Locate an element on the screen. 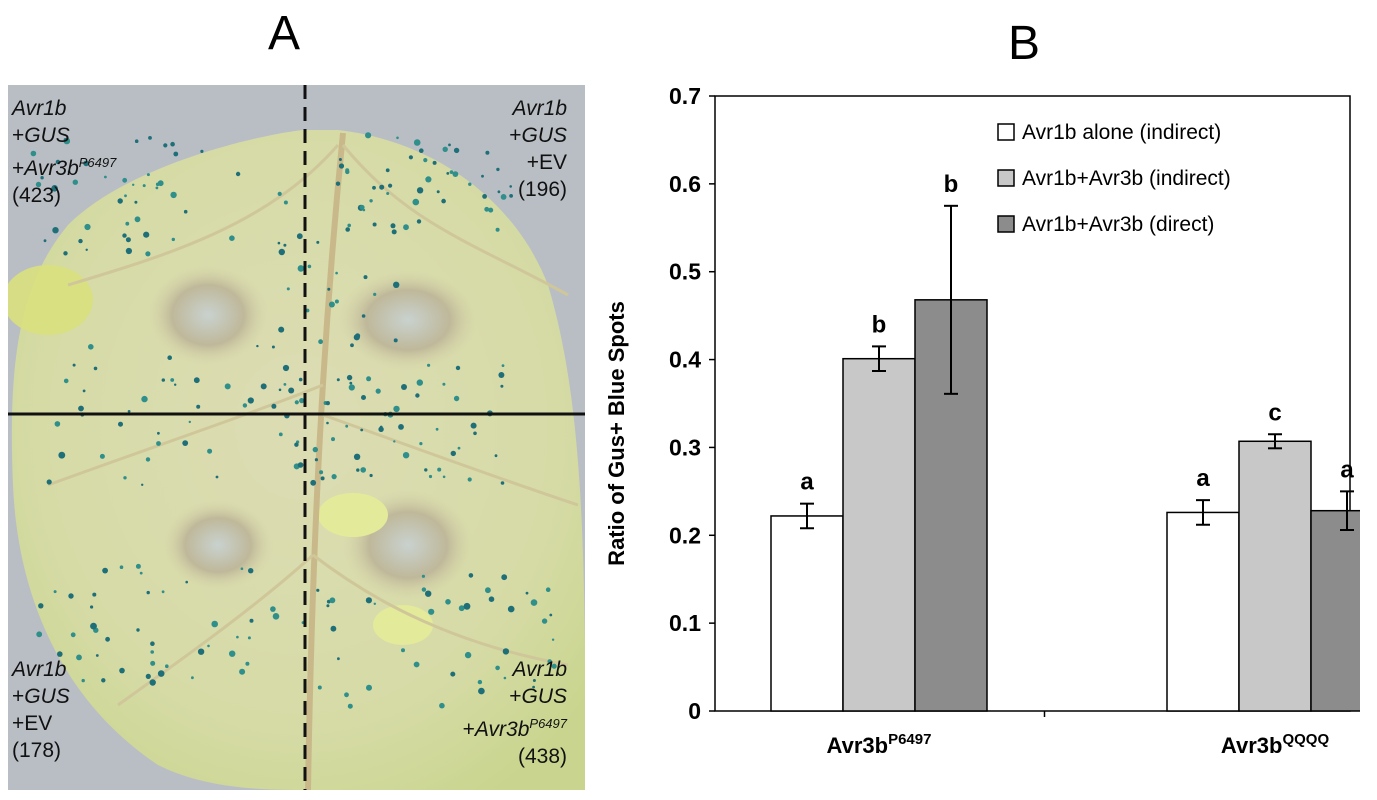  legend-swatch is located at coordinates (1006, 178).